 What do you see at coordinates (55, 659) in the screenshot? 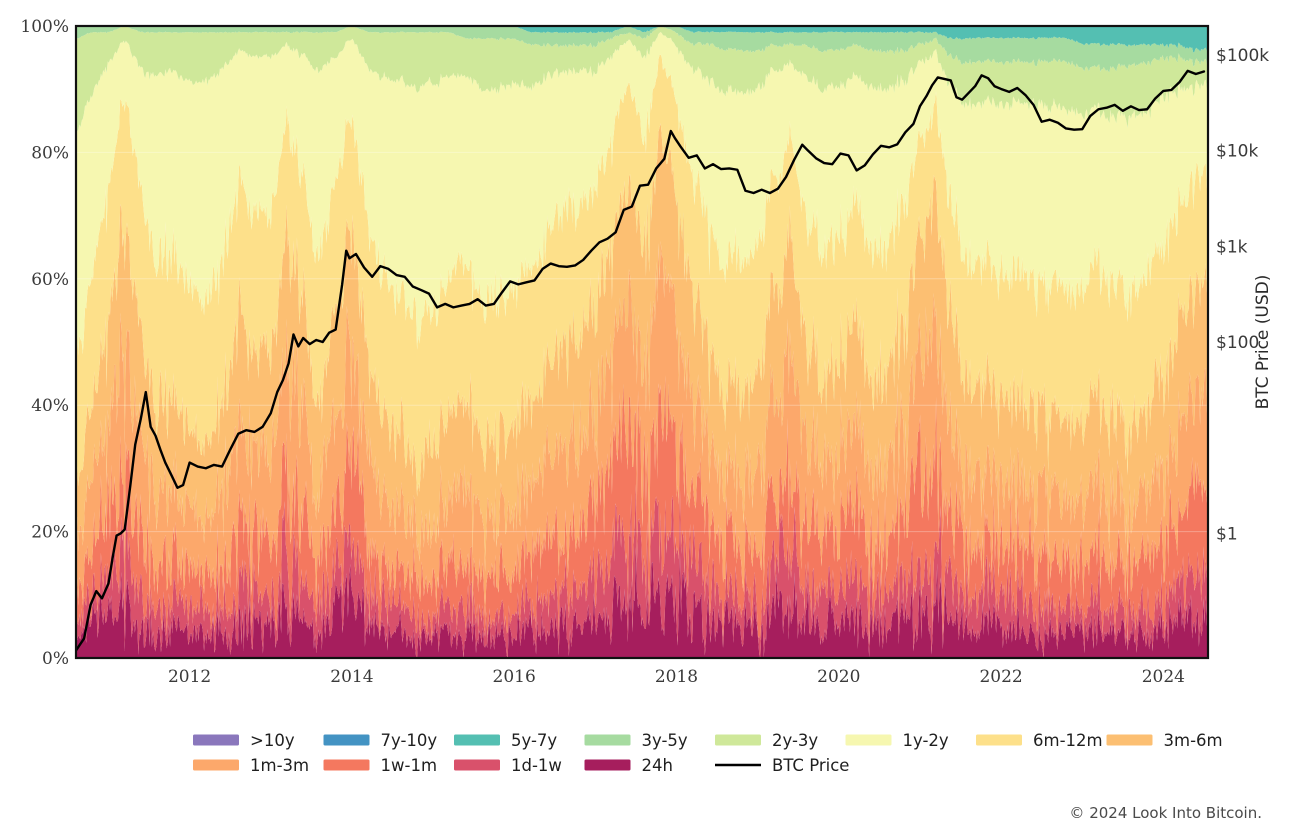
I see `y-left-tick-0%: 0%` at bounding box center [55, 659].